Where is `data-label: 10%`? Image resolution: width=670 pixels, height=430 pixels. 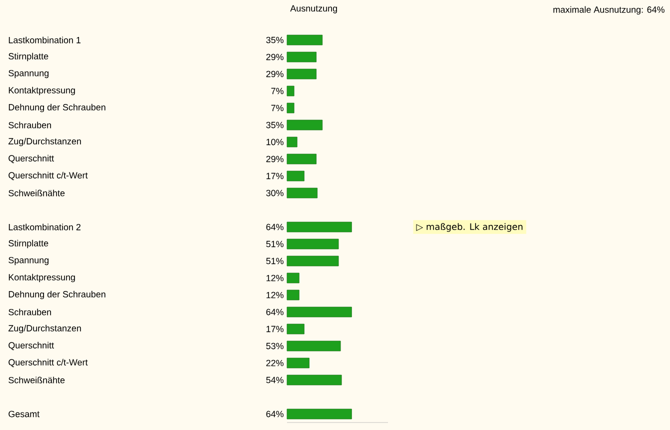
data-label: 10% is located at coordinates (275, 142).